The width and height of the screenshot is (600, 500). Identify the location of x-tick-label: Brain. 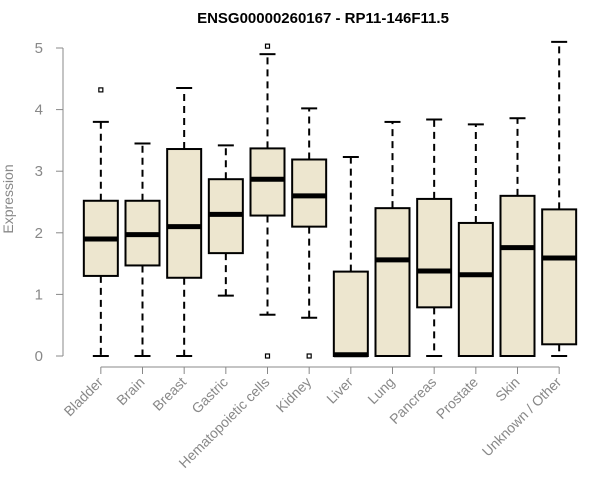
(130, 391).